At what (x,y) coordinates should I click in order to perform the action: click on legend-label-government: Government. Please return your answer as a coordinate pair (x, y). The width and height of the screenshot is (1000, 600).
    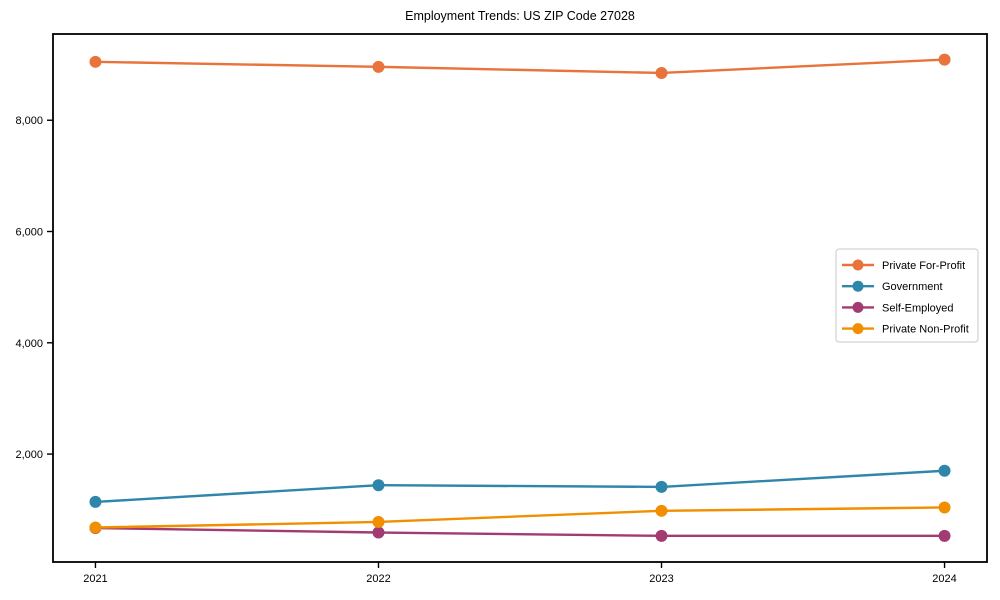
    Looking at the image, I should click on (912, 287).